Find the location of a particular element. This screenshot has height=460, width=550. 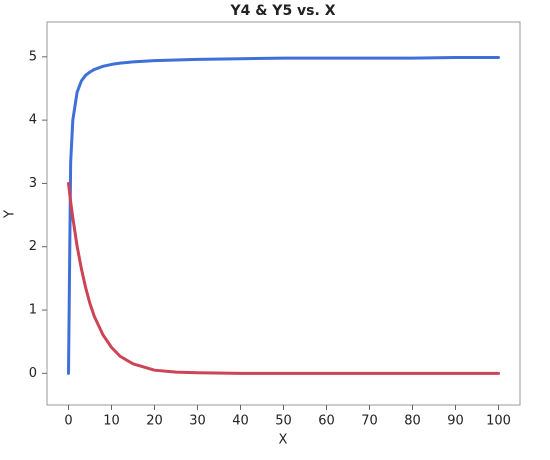

x-tick-label: 0 is located at coordinates (68, 421).